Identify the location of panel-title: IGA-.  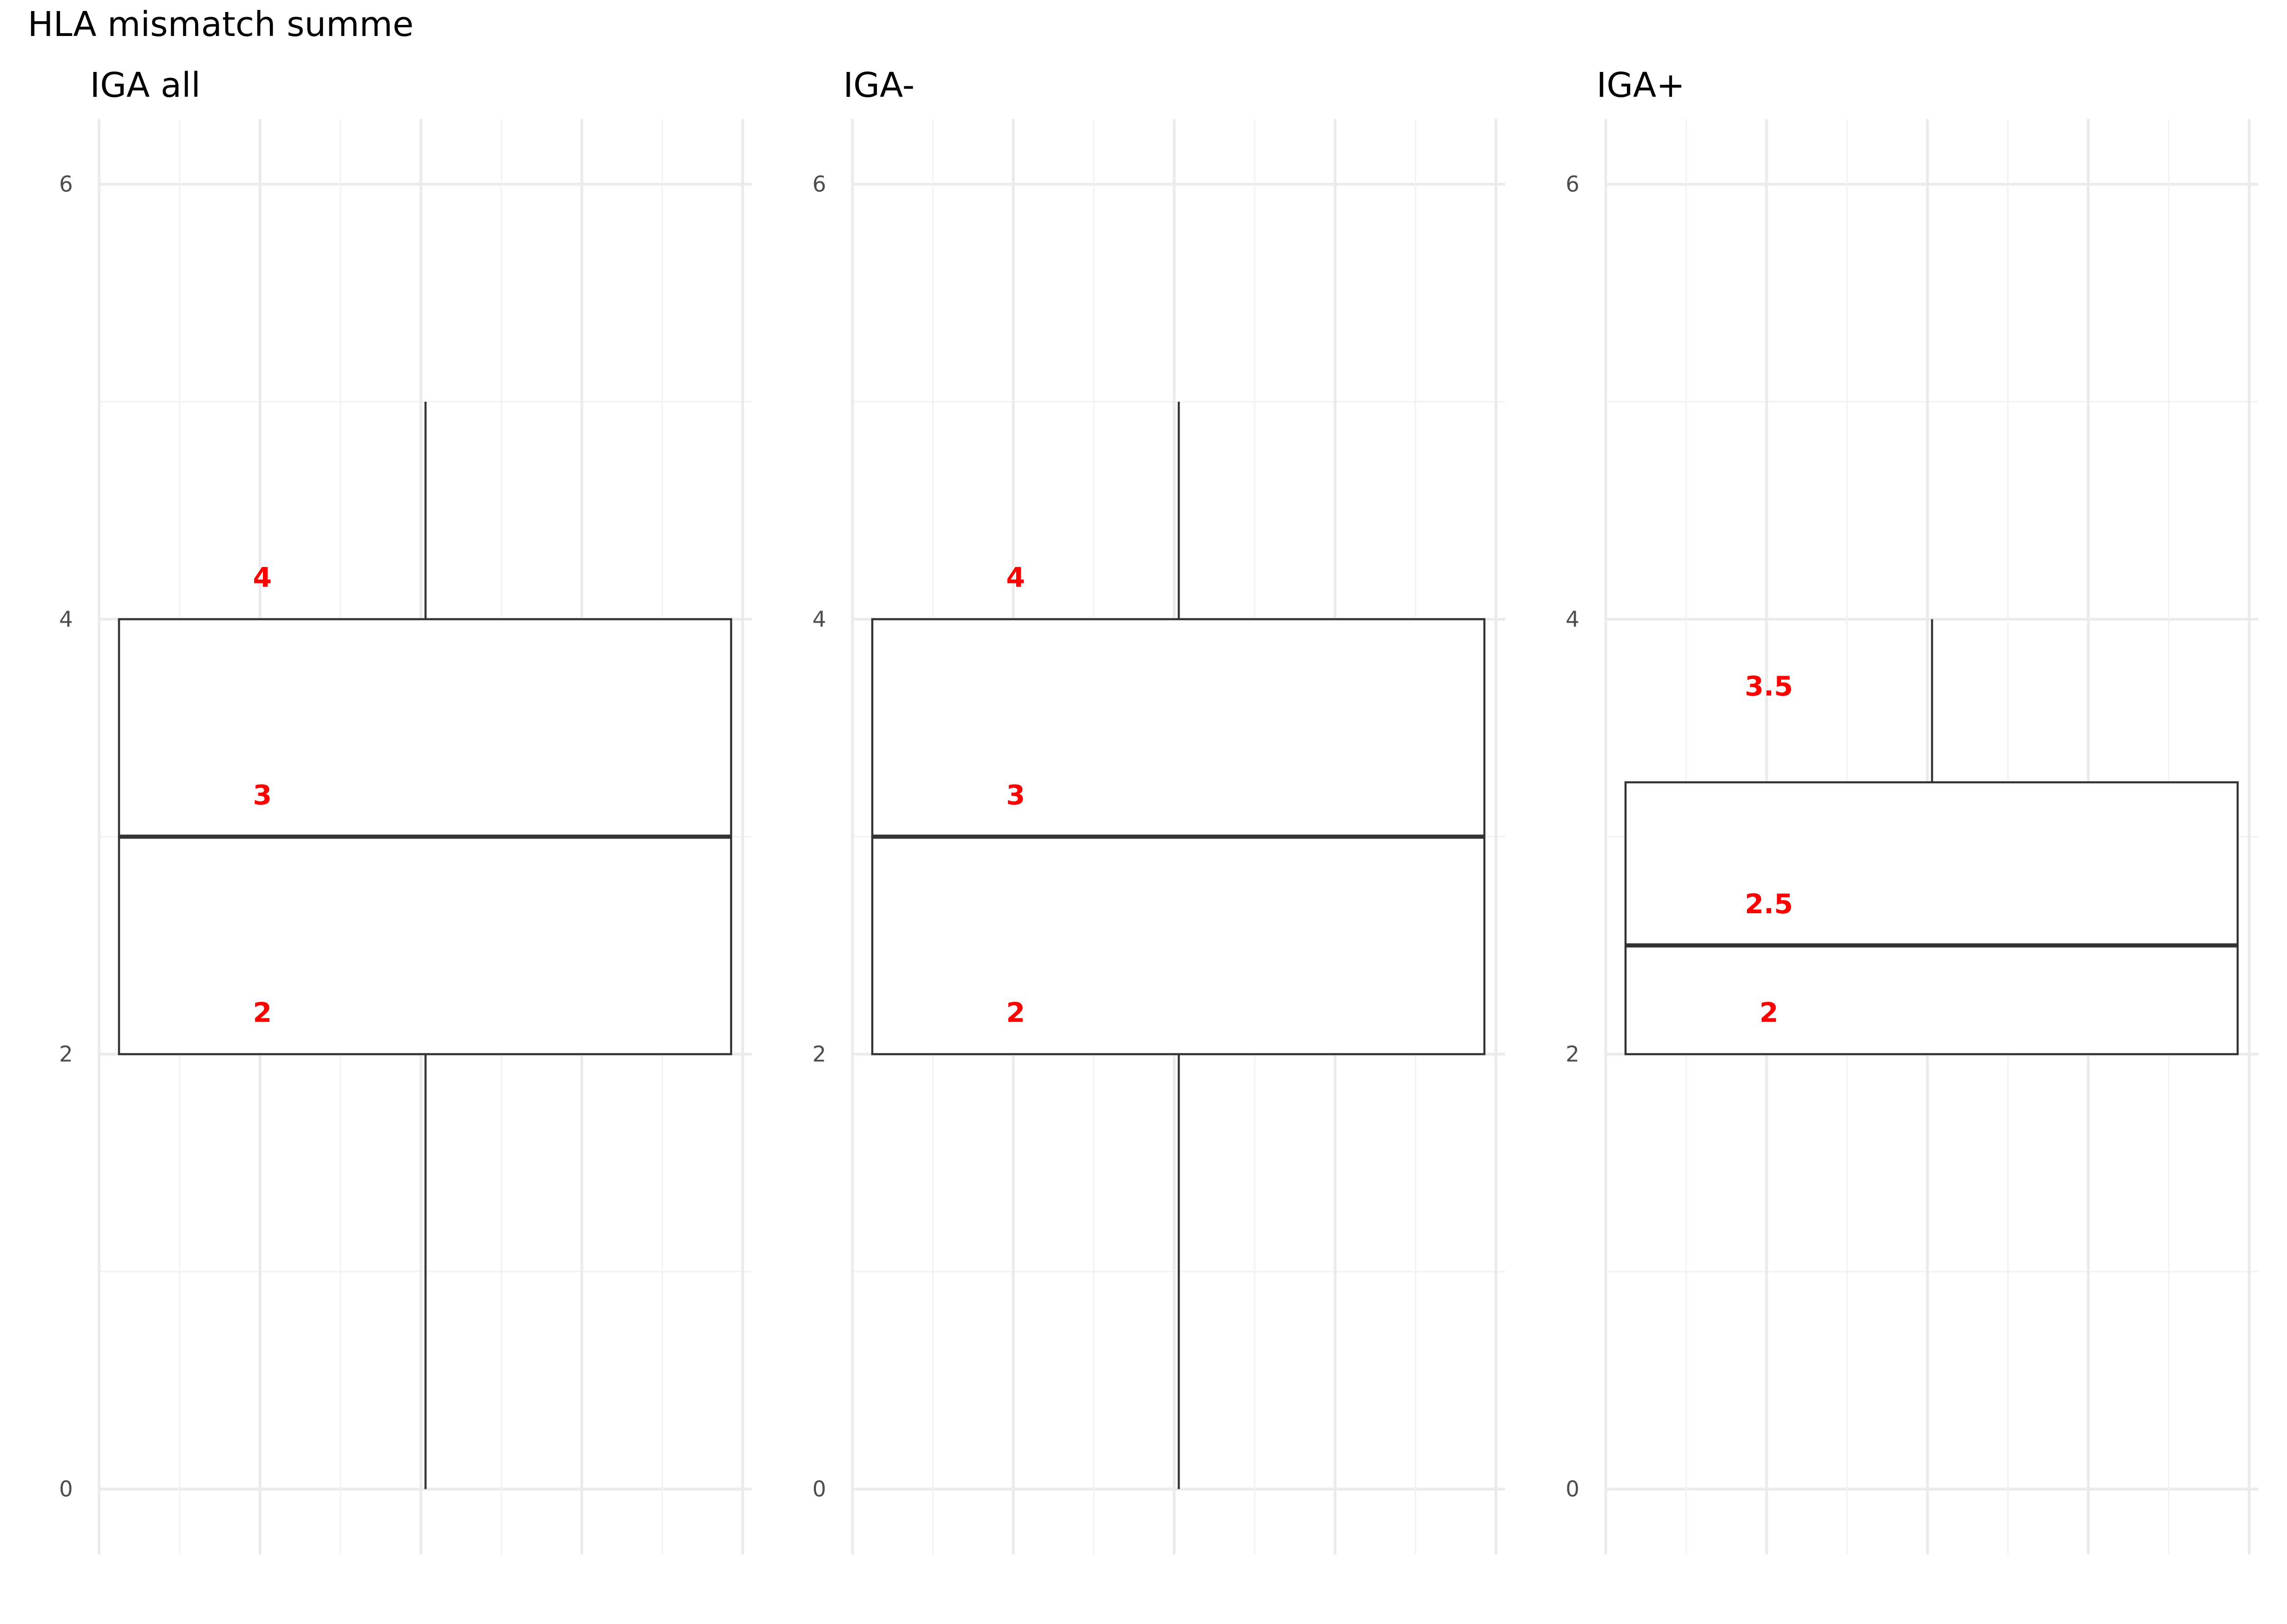
(879, 85).